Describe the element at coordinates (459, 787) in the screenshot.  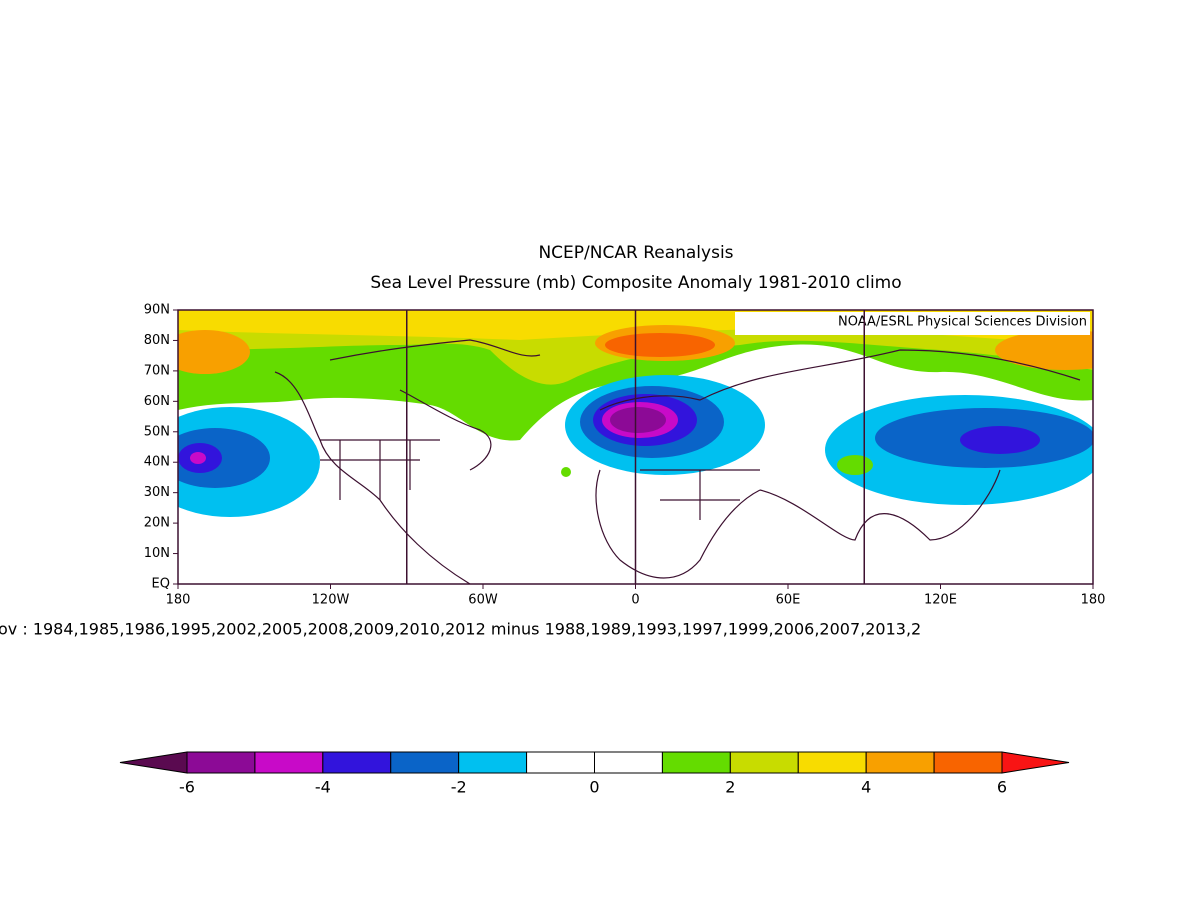
I see `colorbar-label: -2` at that location.